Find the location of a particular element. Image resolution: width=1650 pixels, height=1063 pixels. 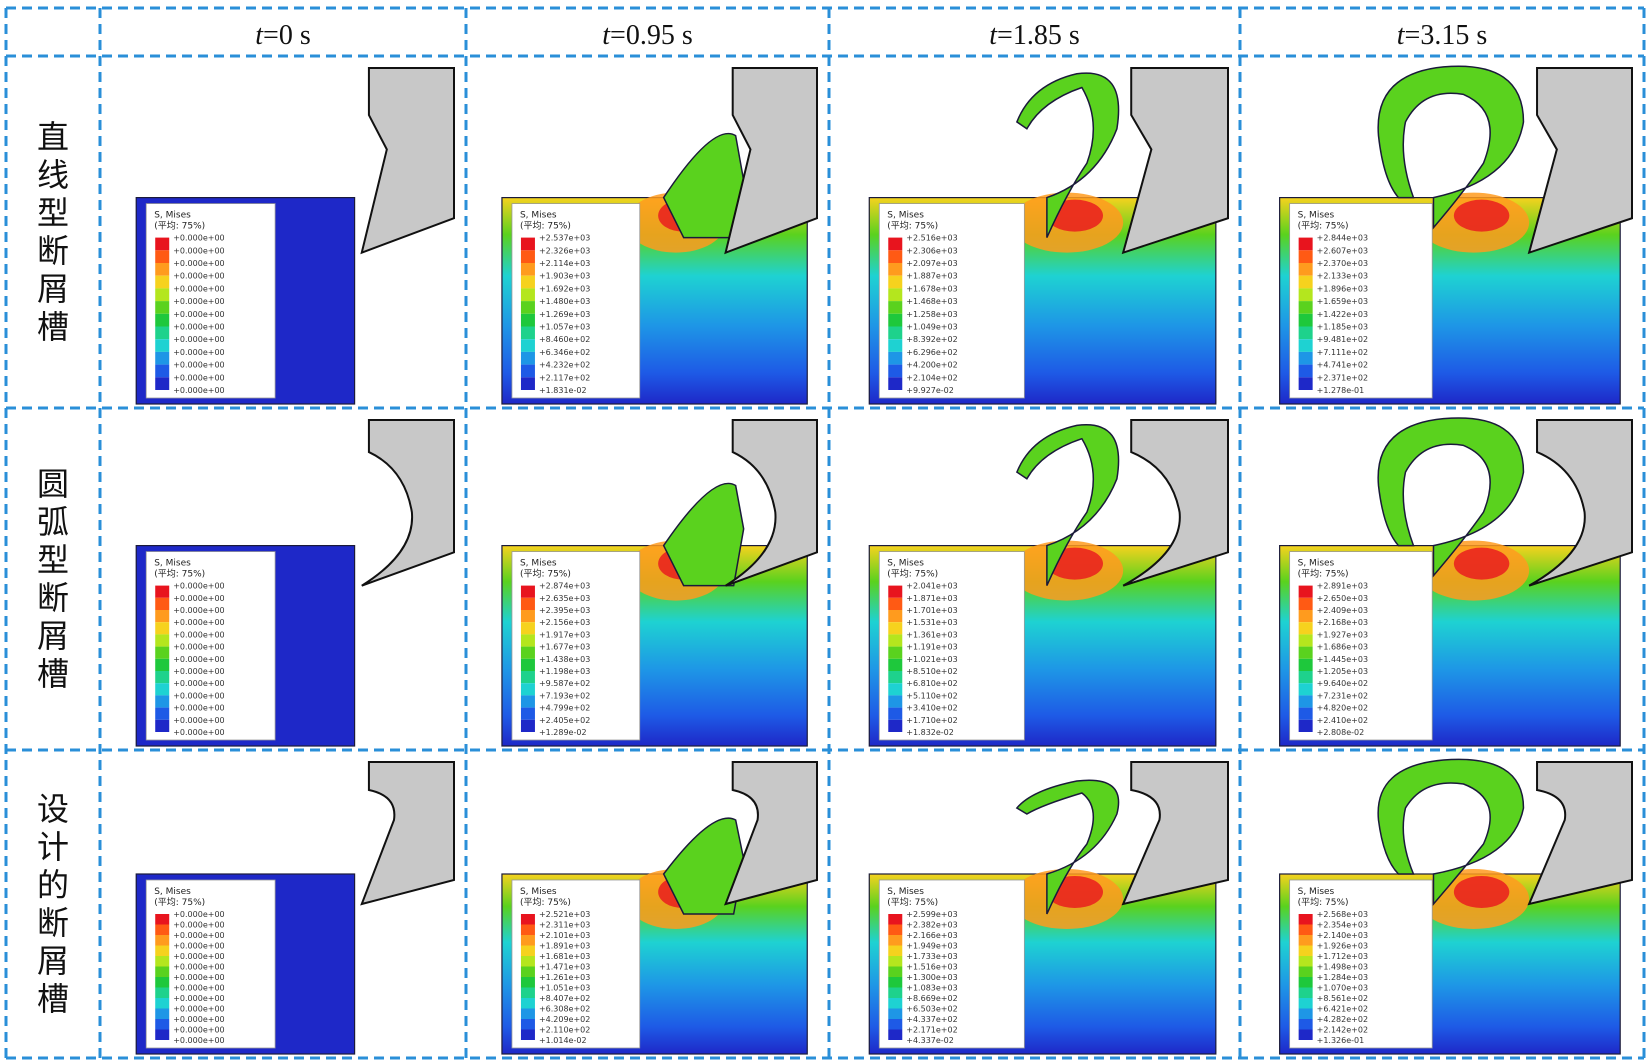

legend-value: +1.471e+03 is located at coordinates (564, 967).